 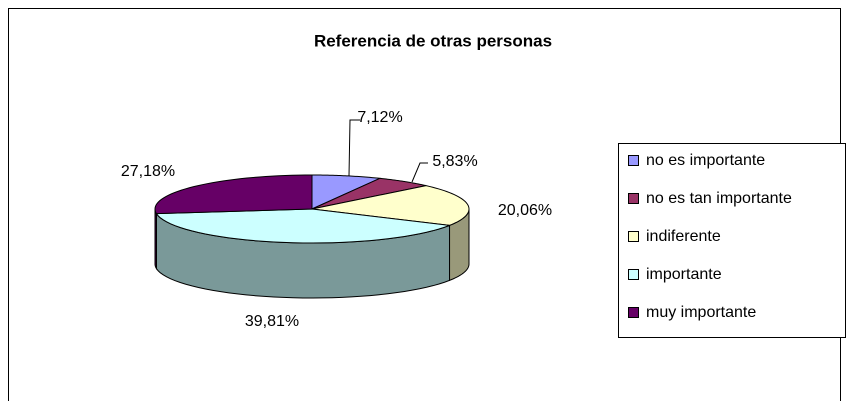 What do you see at coordinates (433, 40) in the screenshot?
I see `chart-title: Referencia de otras personas` at bounding box center [433, 40].